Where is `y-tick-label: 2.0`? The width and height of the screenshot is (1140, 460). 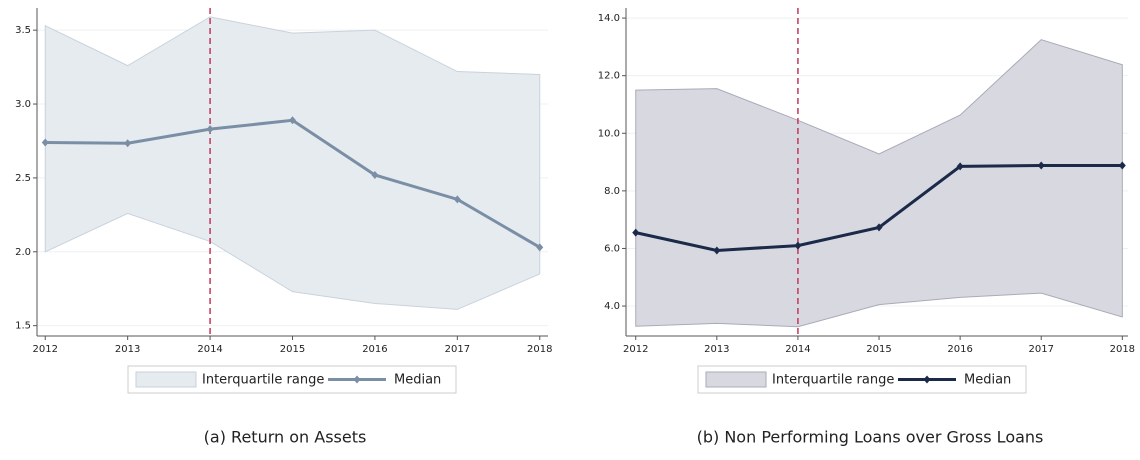
y-tick-label: 2.0 is located at coordinates (23, 252).